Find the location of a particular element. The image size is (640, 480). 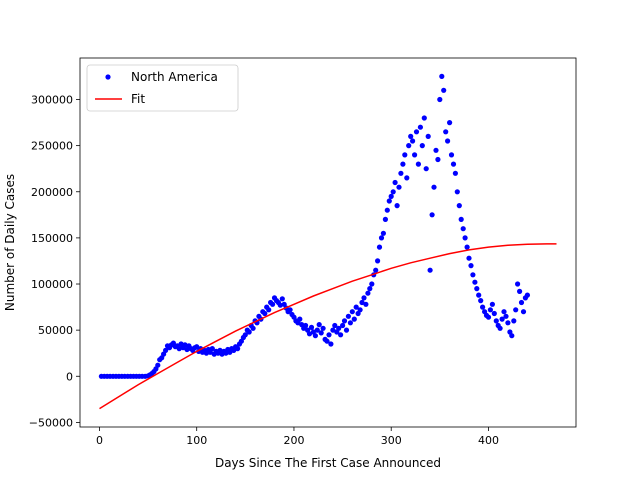

x-axis-label: Days Since The First Case Announced is located at coordinates (328, 463).